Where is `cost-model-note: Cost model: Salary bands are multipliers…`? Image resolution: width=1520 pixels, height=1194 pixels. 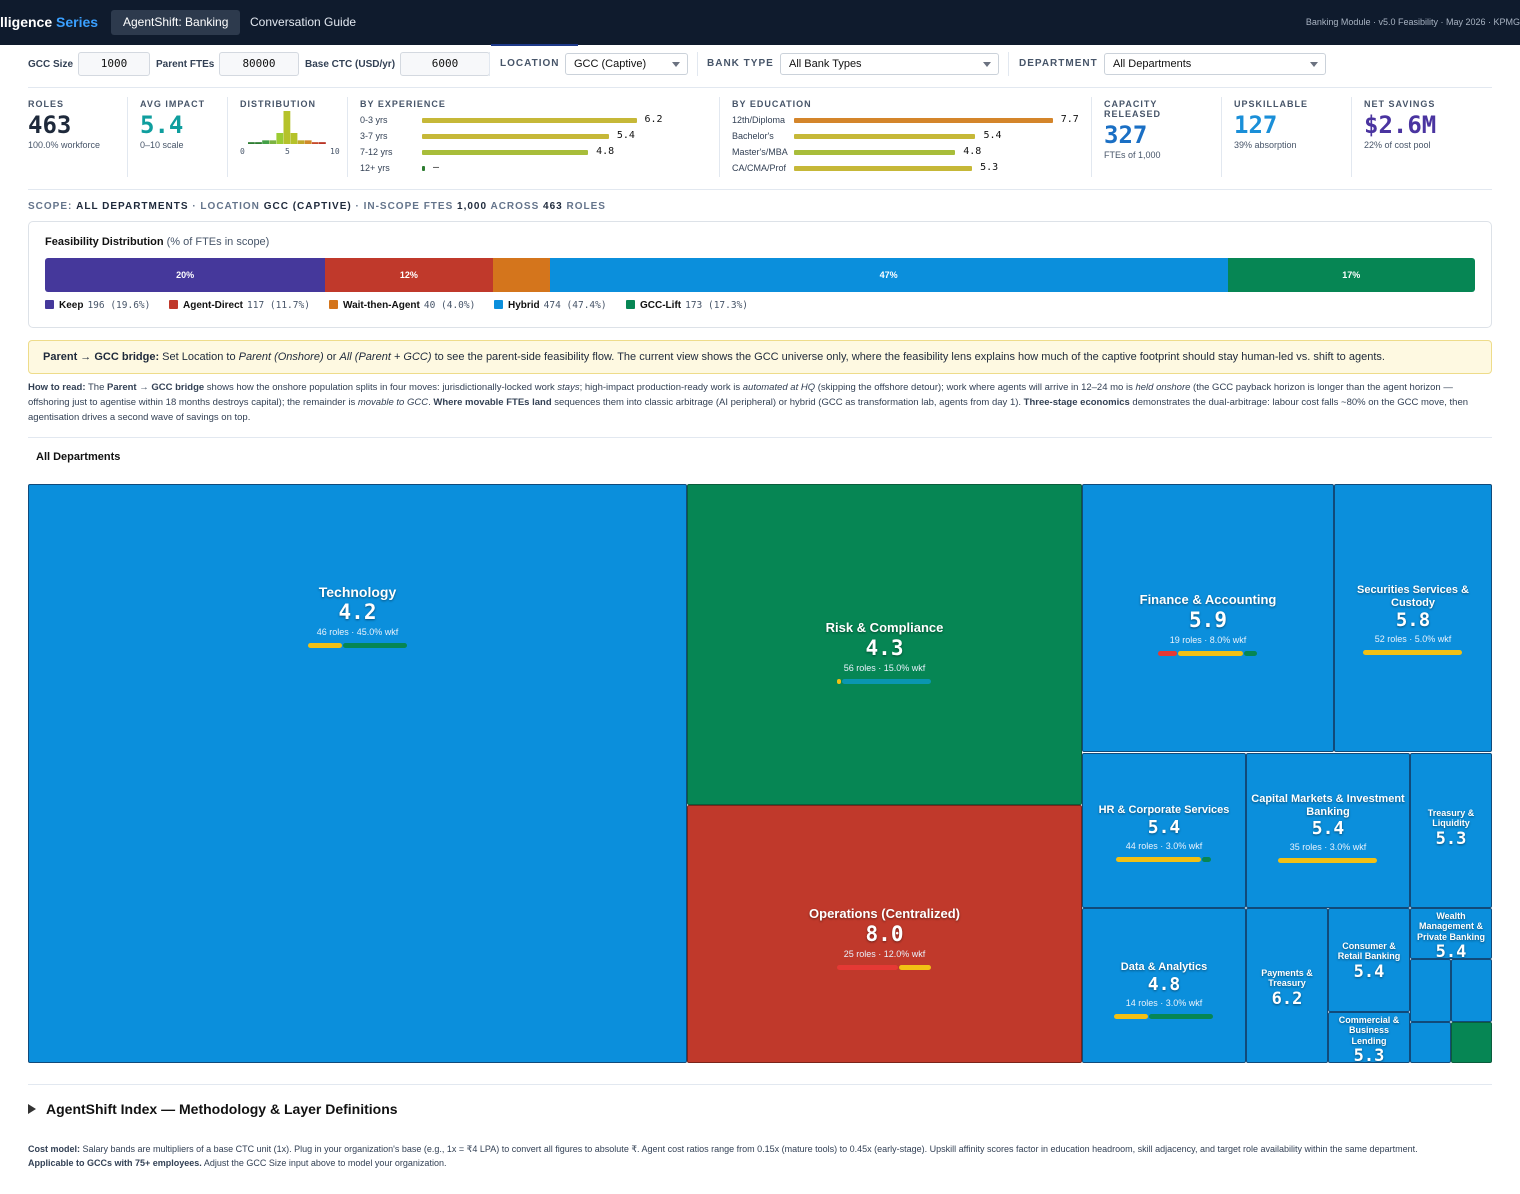 cost-model-note: Cost model: Salary bands are multipliers… is located at coordinates (760, 1156).